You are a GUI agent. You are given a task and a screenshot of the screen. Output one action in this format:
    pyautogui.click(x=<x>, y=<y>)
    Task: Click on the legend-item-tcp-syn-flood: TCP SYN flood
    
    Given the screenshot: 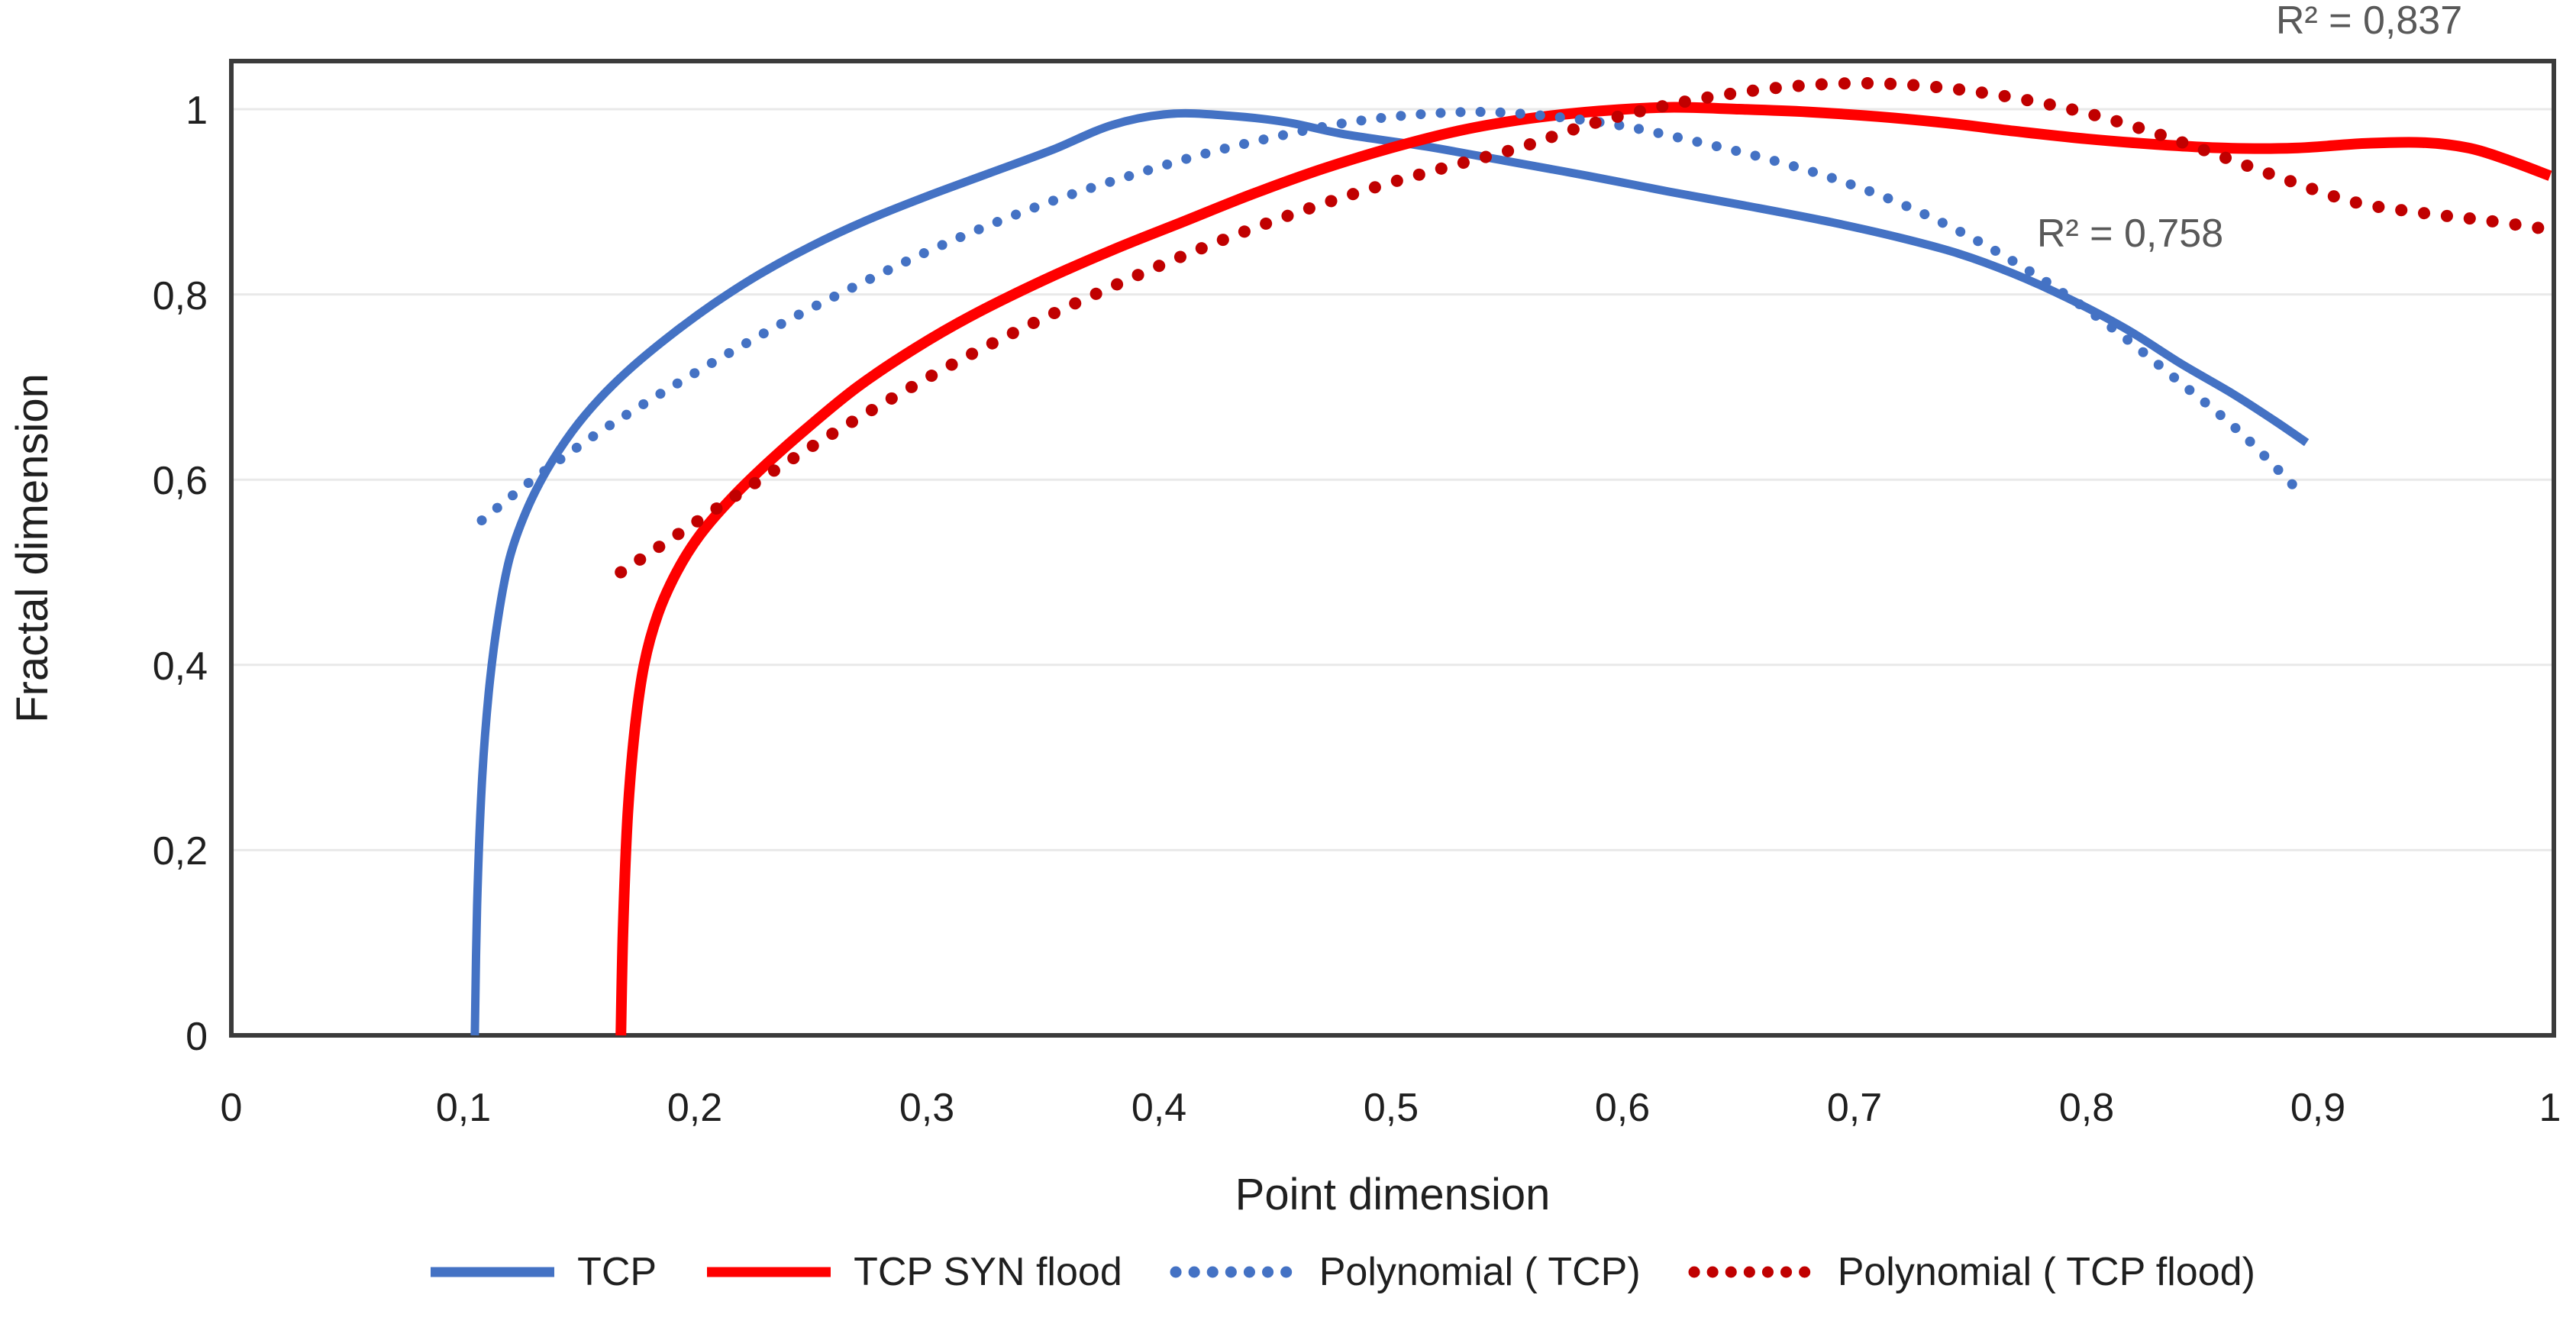 What is the action you would take?
    pyautogui.click(x=913, y=1272)
    